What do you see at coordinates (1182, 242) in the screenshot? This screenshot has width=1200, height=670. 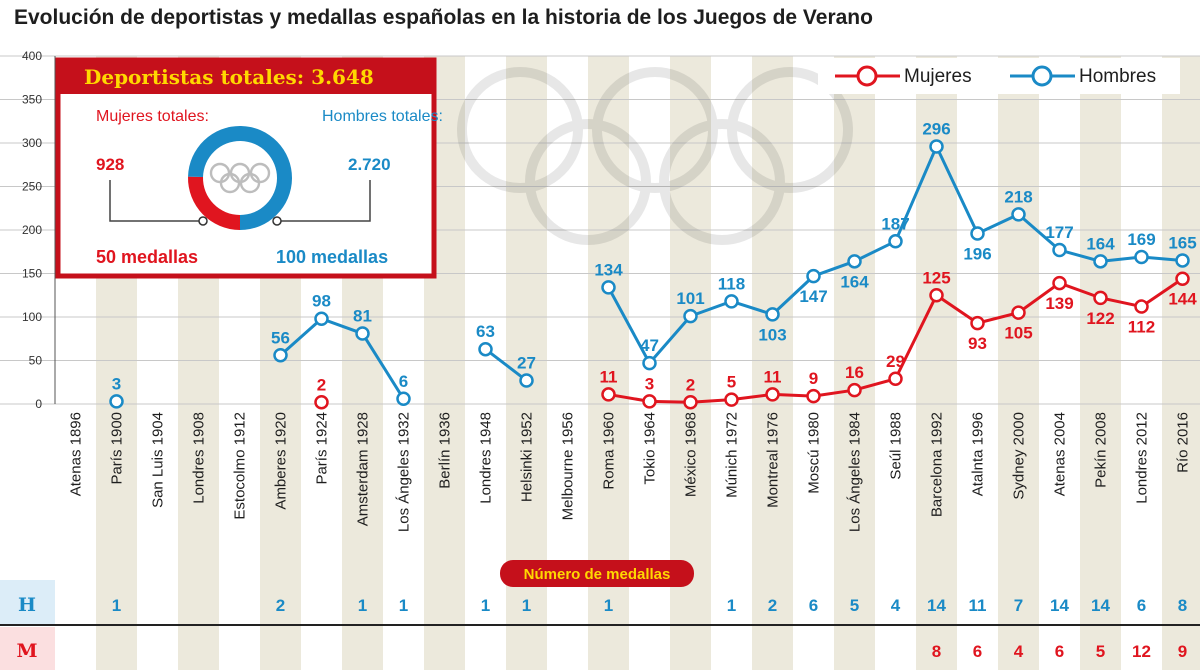 I see `data-label-hombres: 165` at bounding box center [1182, 242].